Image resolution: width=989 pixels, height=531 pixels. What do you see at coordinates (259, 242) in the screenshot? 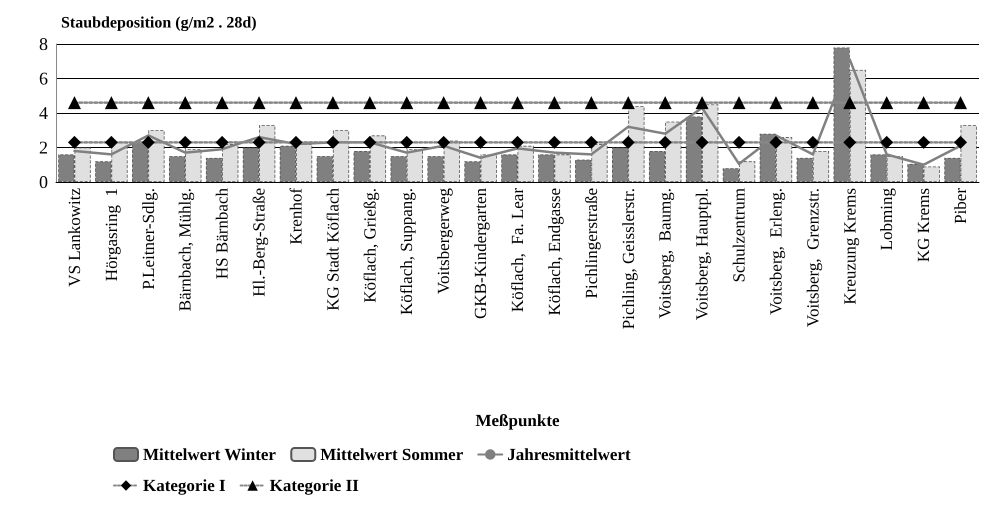
I see `x-tick-label: Hl.-Berg-Straße` at bounding box center [259, 242].